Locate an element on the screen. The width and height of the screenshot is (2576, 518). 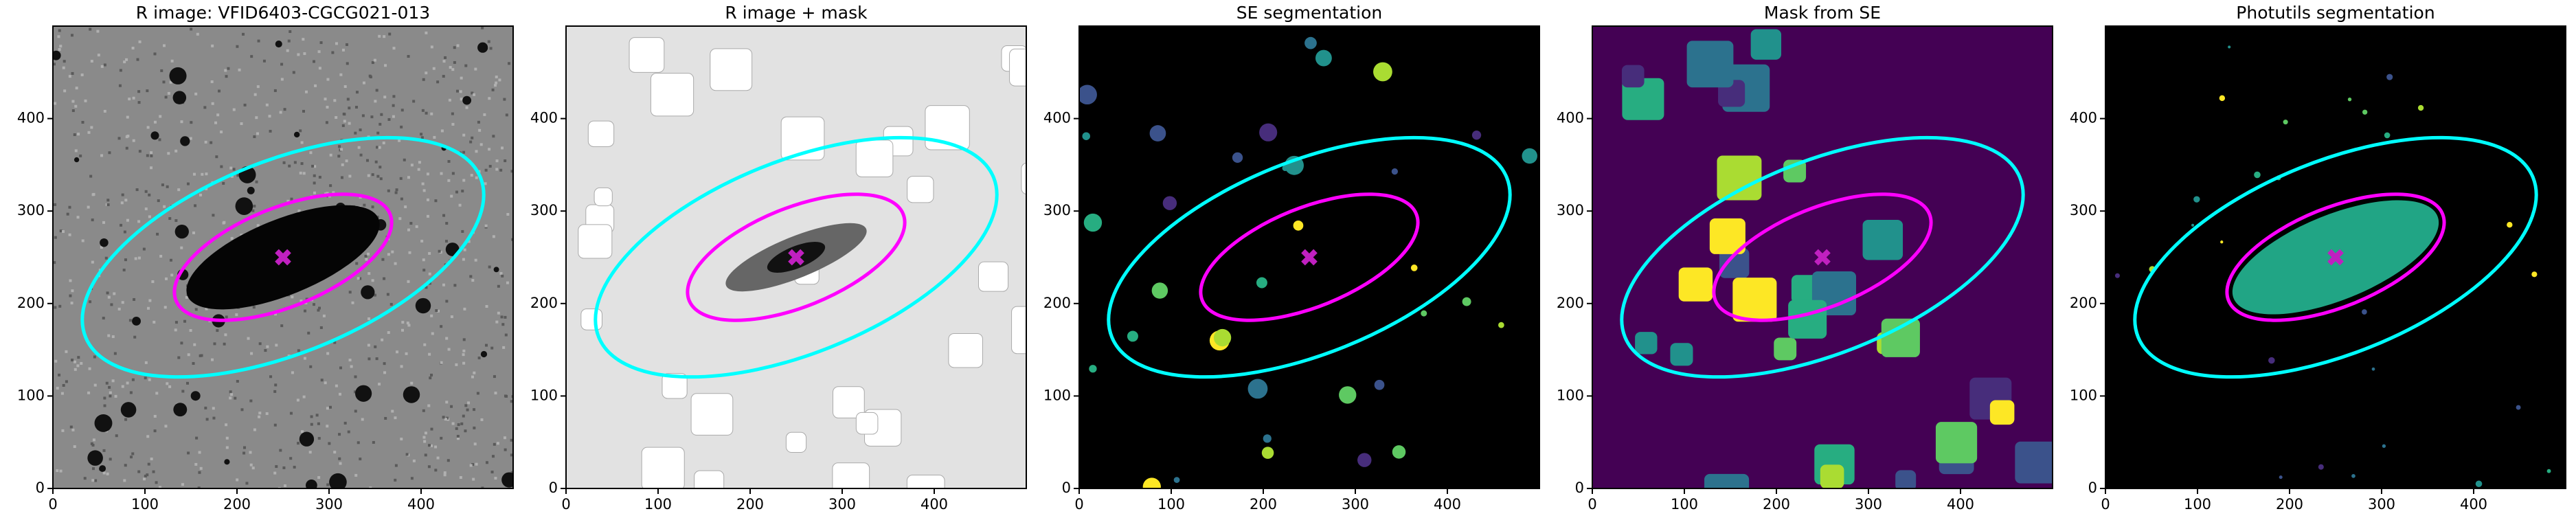
x-tick-label: 300 is located at coordinates (1355, 504).